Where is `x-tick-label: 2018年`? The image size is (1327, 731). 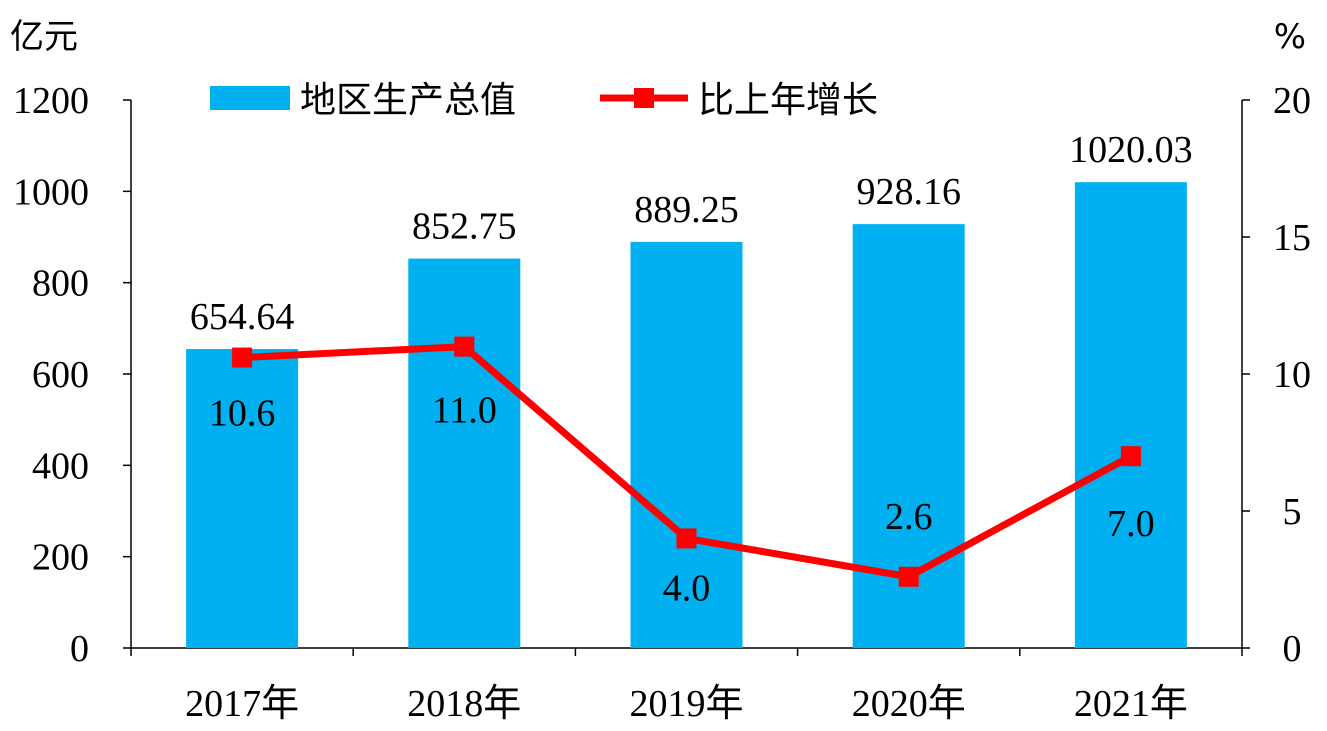
x-tick-label: 2018年 is located at coordinates (464, 704).